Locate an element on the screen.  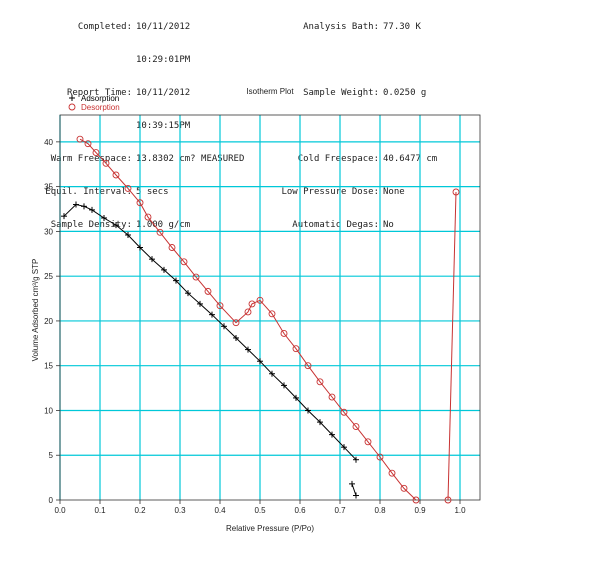
header-value: None is located at coordinates (394, 192).